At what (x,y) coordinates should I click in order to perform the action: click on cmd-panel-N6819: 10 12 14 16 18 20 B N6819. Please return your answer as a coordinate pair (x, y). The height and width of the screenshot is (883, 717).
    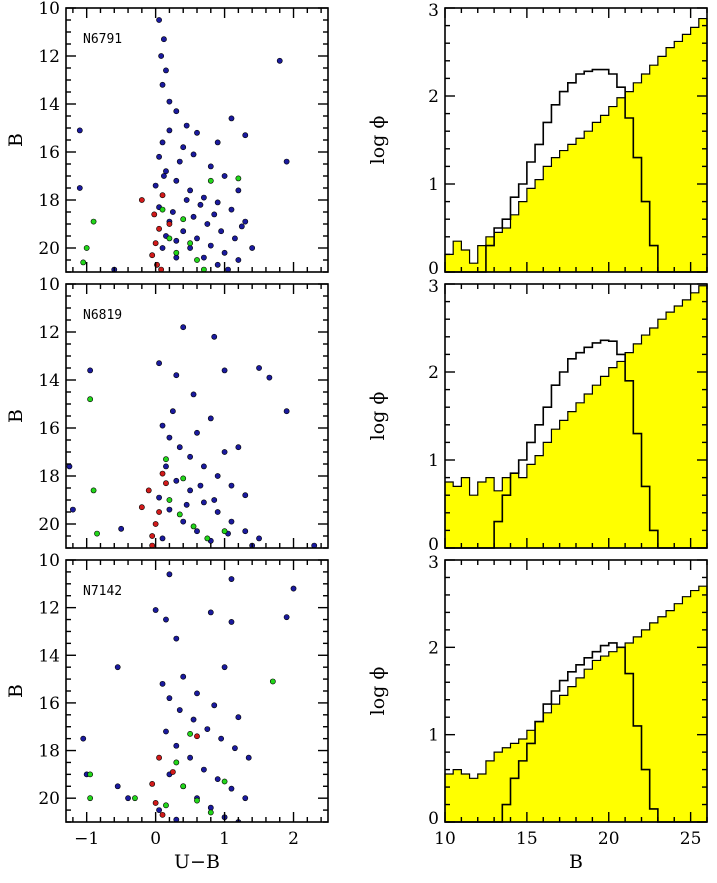
    Looking at the image, I should click on (167, 412).